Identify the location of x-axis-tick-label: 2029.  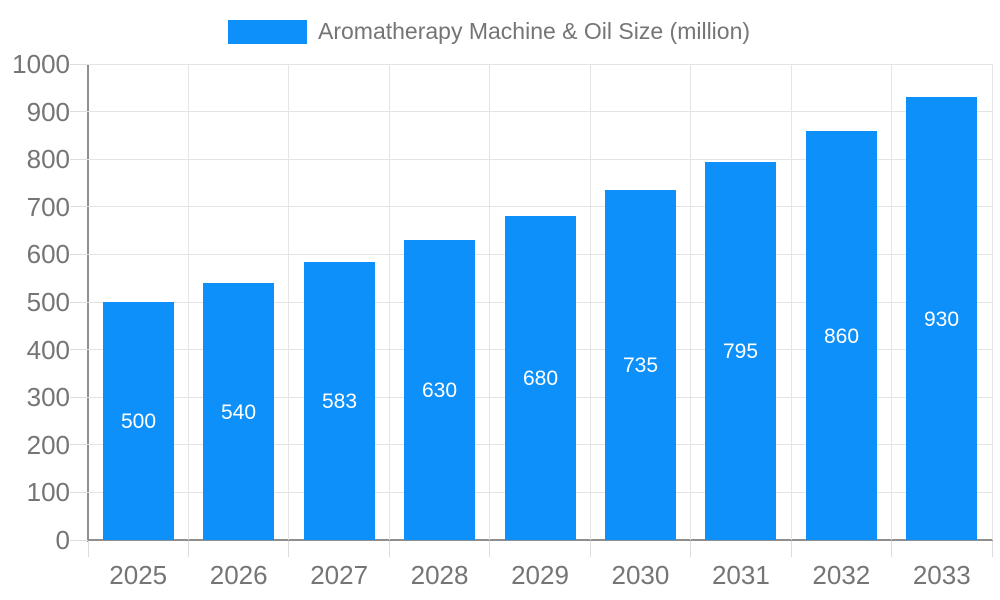
(540, 575).